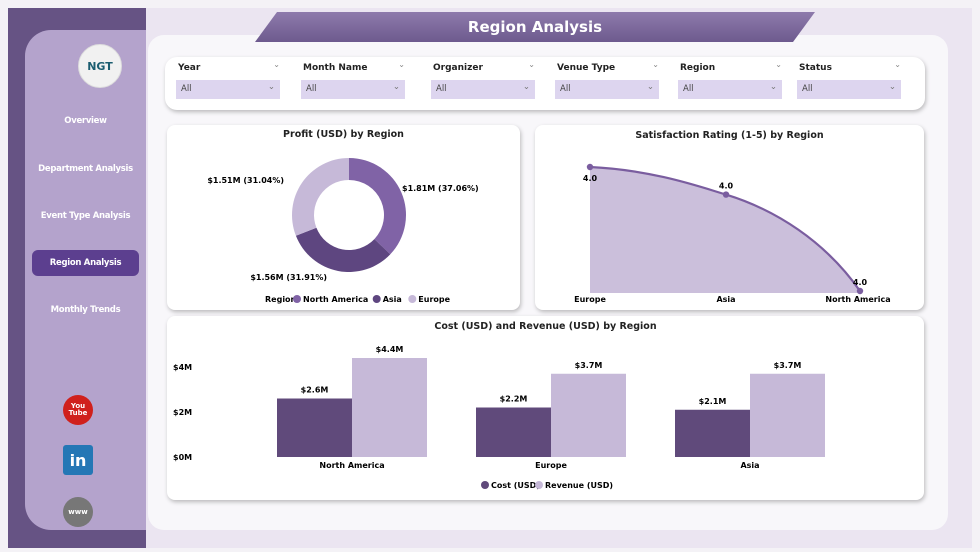 The image size is (980, 552). What do you see at coordinates (182, 412) in the screenshot?
I see `y-tick-label: $2M` at bounding box center [182, 412].